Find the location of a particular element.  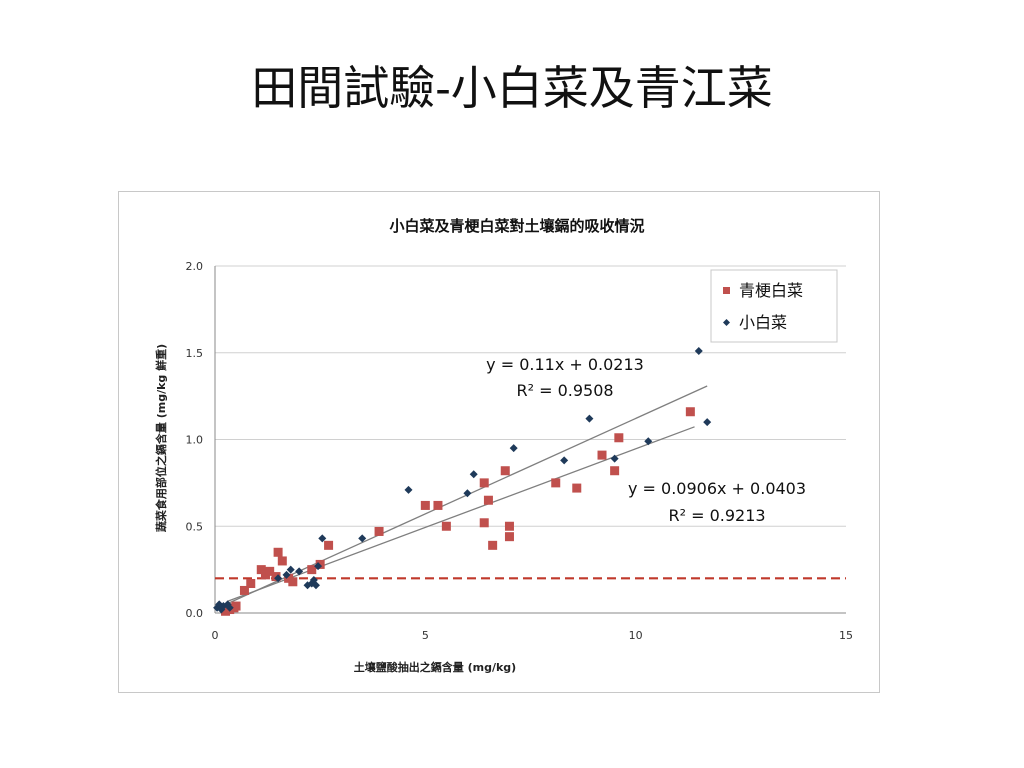

y-tick-label: 1.0 is located at coordinates (195, 440).